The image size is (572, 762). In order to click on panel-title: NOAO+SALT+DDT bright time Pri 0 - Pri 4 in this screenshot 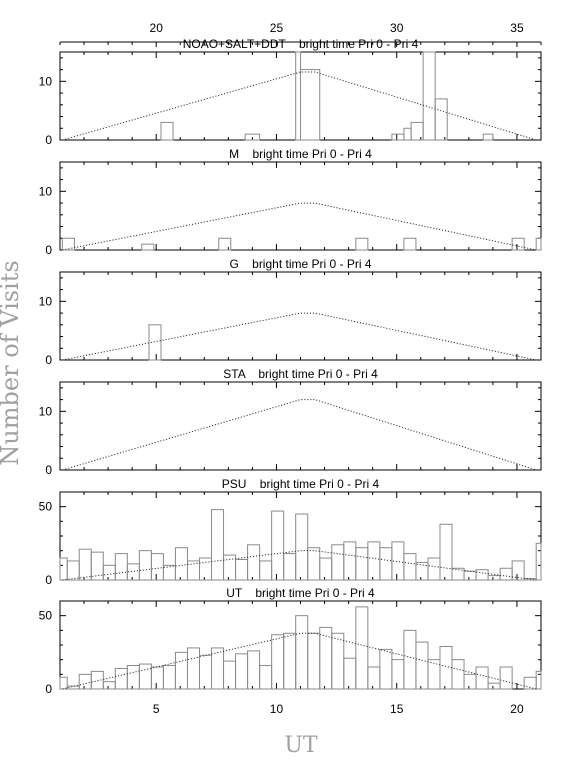, I will do `click(301, 44)`.